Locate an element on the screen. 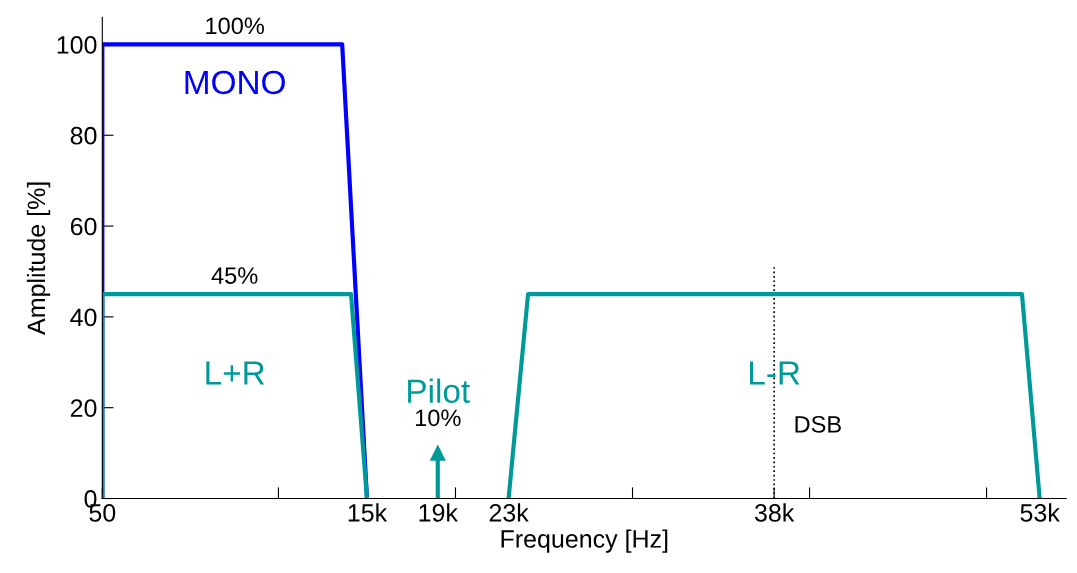  text: L-R is located at coordinates (775, 373).